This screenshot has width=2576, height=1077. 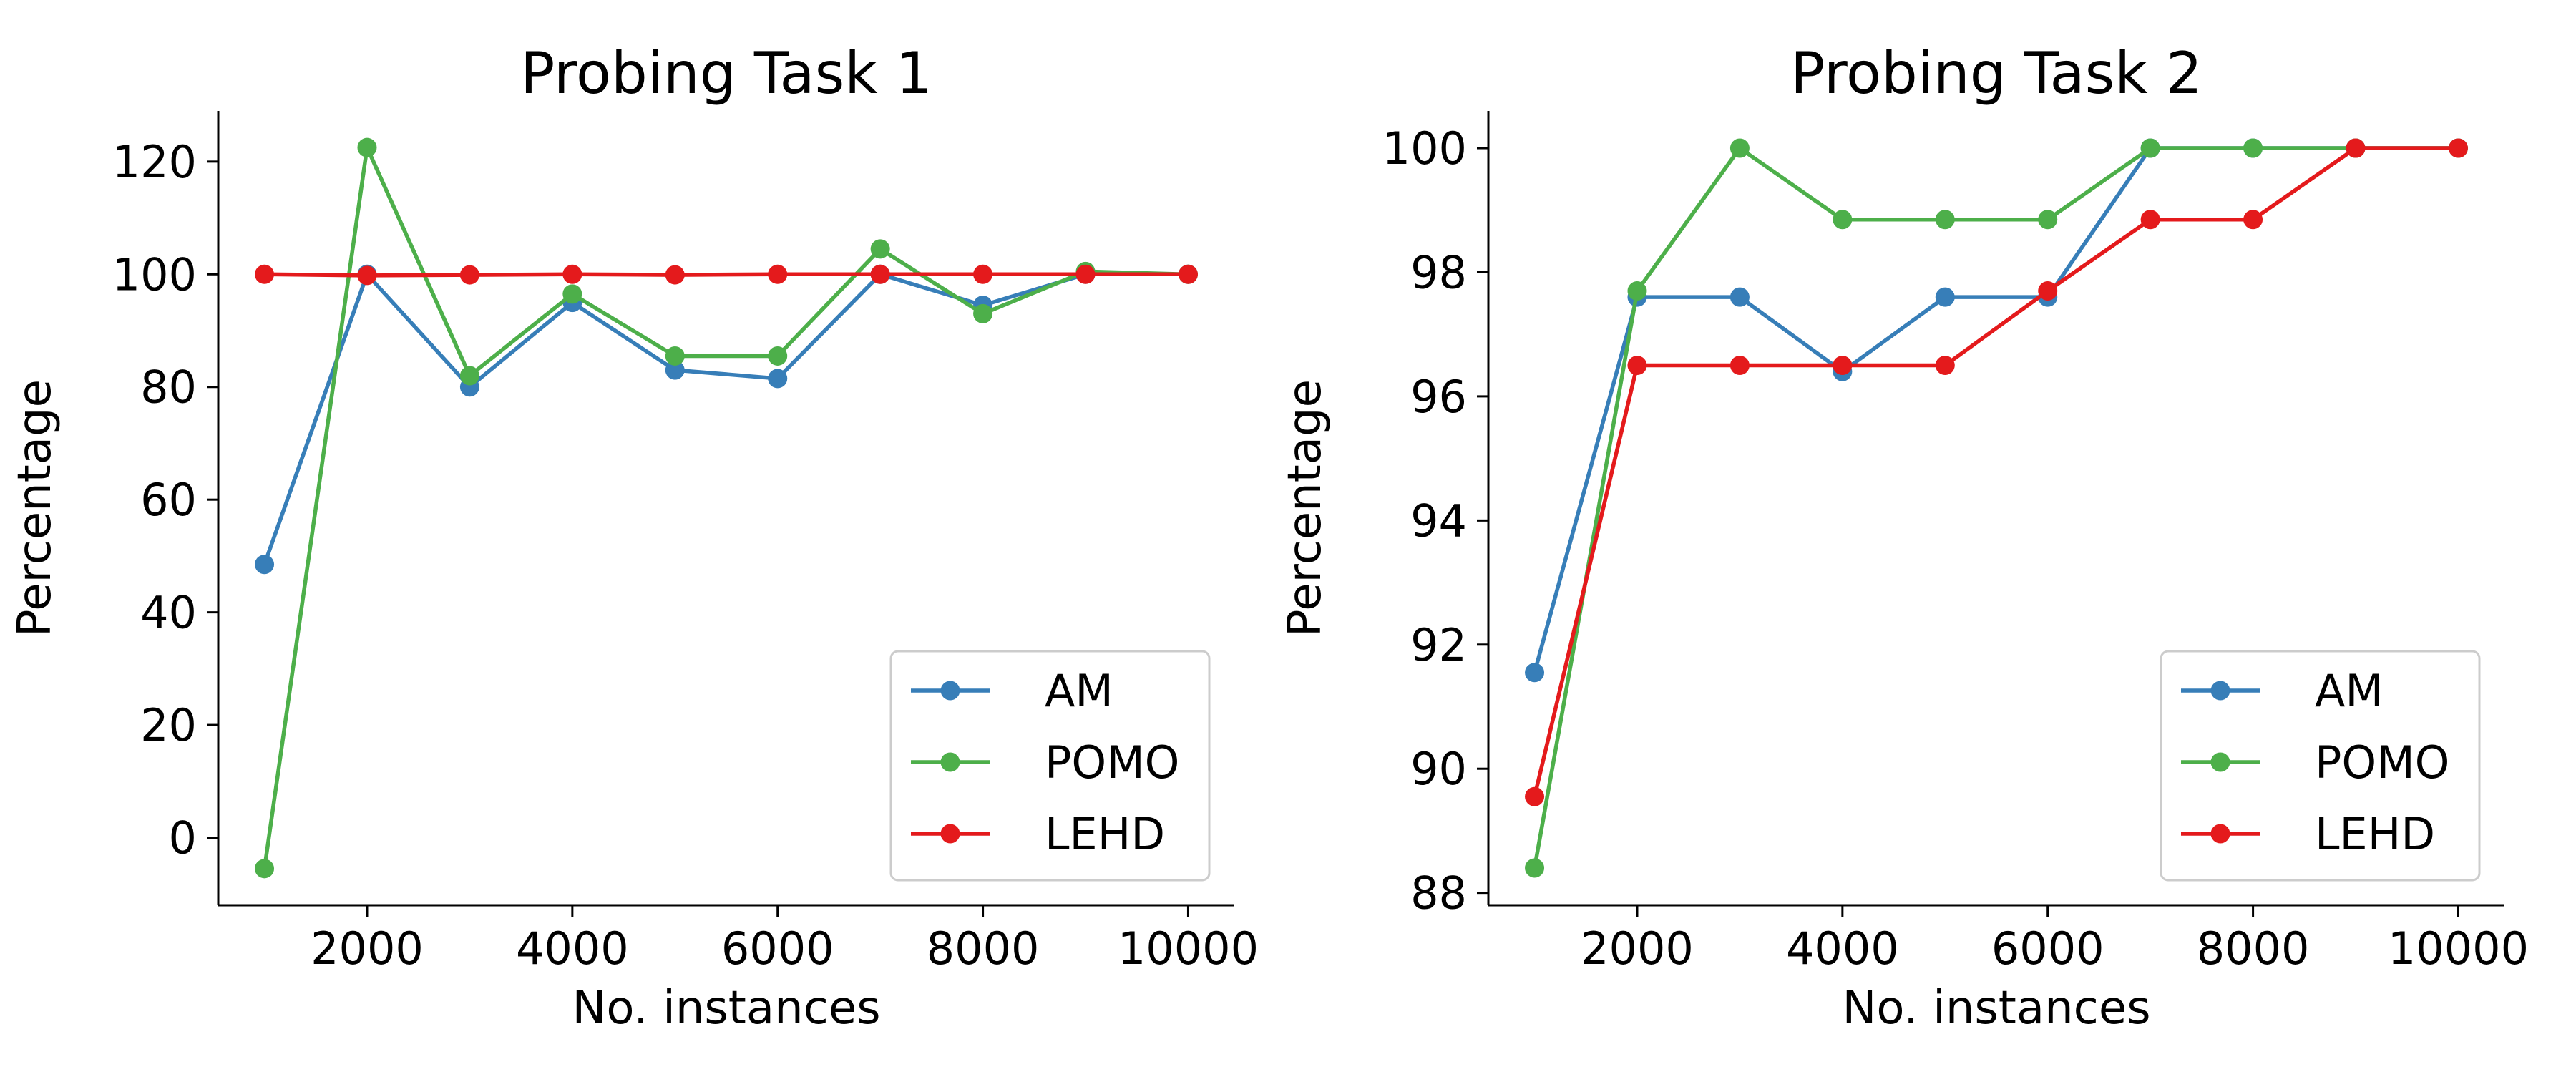 I want to click on y-tick-label: 0, so click(x=183, y=838).